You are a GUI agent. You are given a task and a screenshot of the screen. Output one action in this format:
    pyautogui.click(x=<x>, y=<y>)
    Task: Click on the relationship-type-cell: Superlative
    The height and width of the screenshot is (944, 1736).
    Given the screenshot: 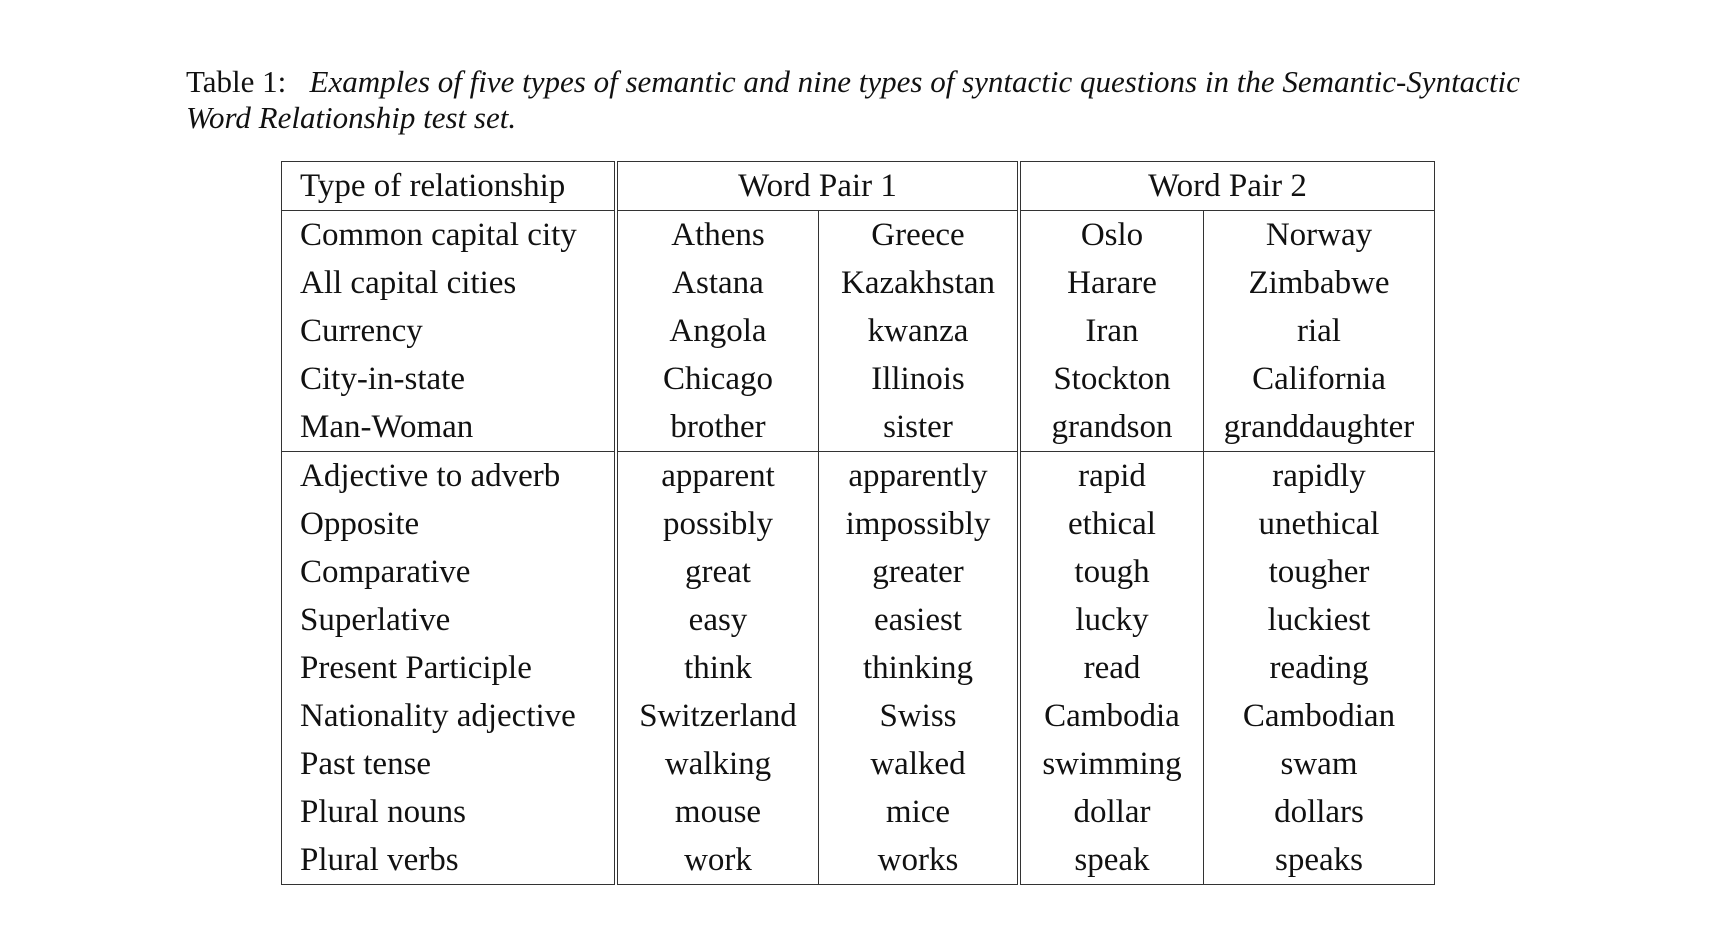 What is the action you would take?
    pyautogui.click(x=449, y=620)
    